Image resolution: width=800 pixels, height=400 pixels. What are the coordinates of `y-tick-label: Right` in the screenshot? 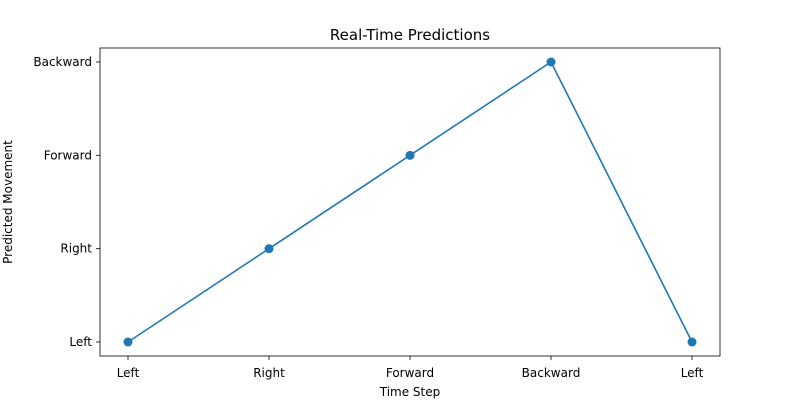 It's located at (76, 249).